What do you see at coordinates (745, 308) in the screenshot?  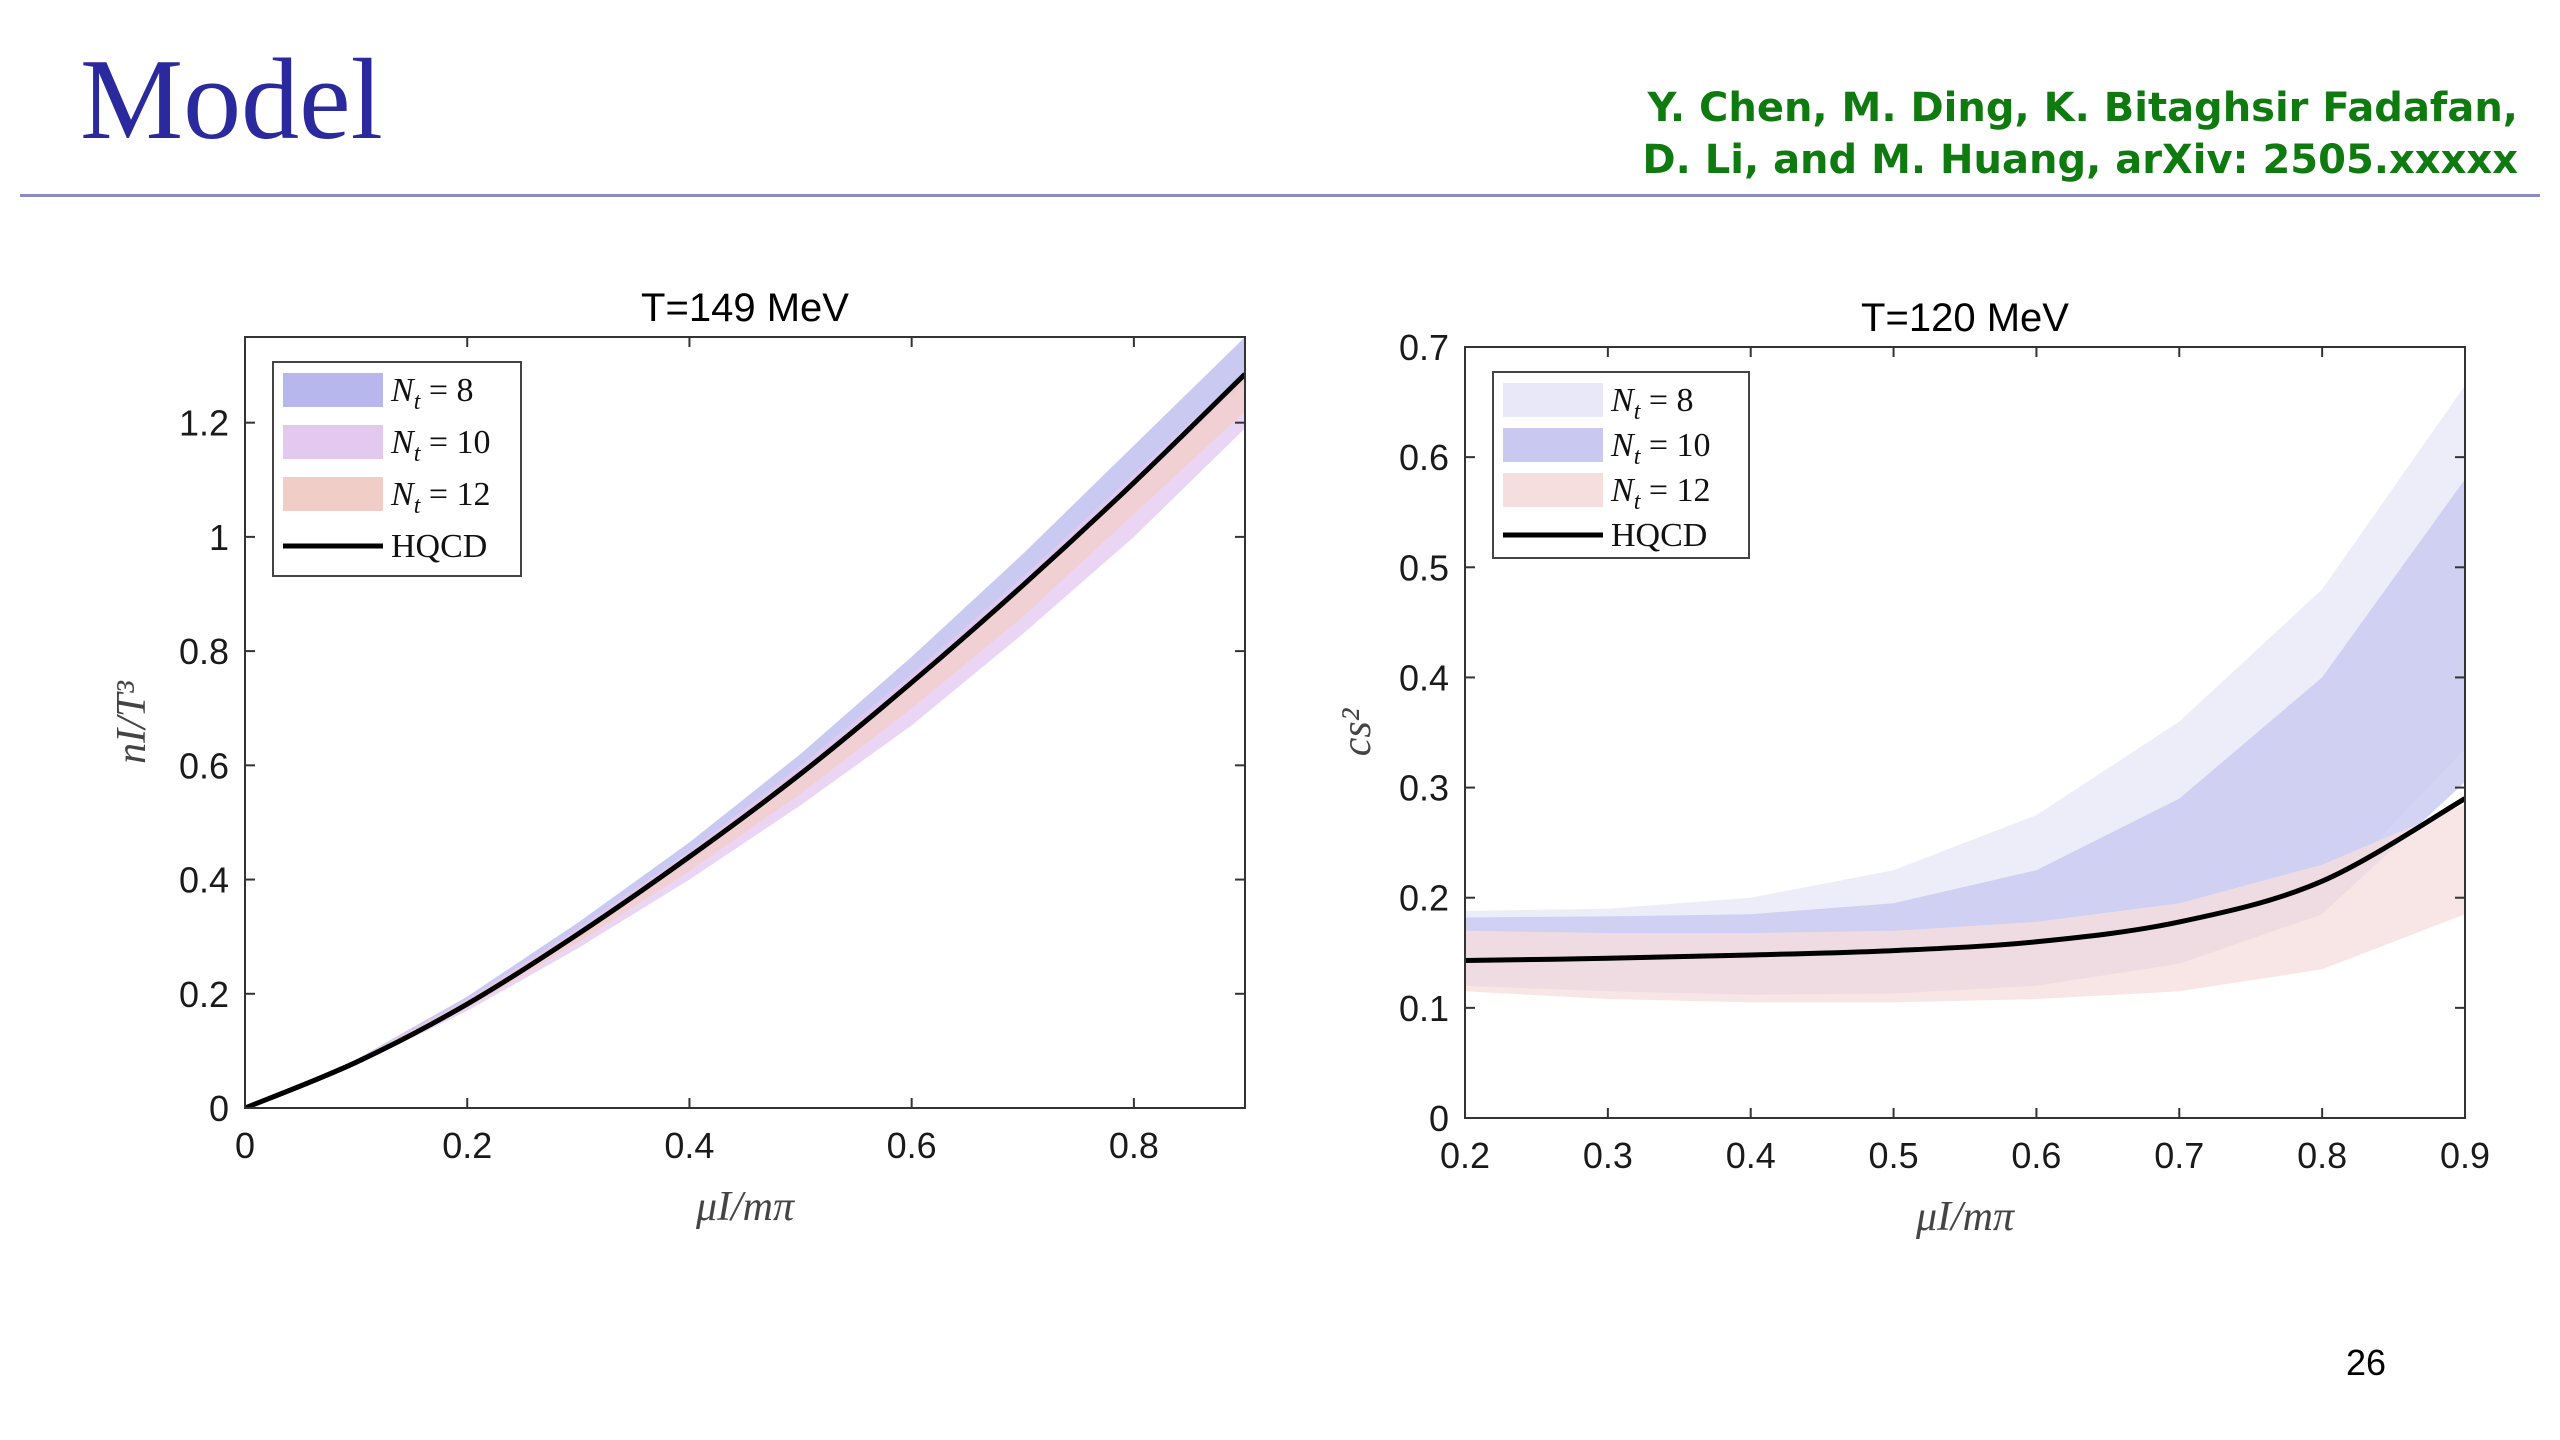 I see `chart-title: T=149 MeV` at bounding box center [745, 308].